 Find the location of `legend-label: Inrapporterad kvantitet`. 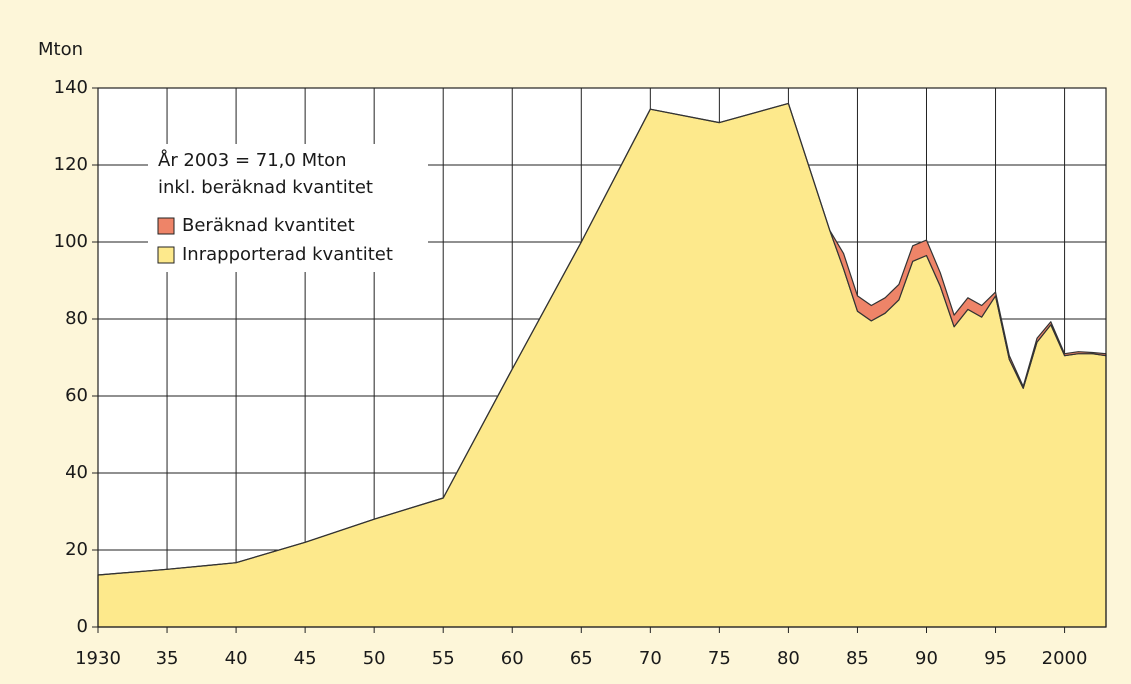

legend-label: Inrapporterad kvantitet is located at coordinates (287, 254).